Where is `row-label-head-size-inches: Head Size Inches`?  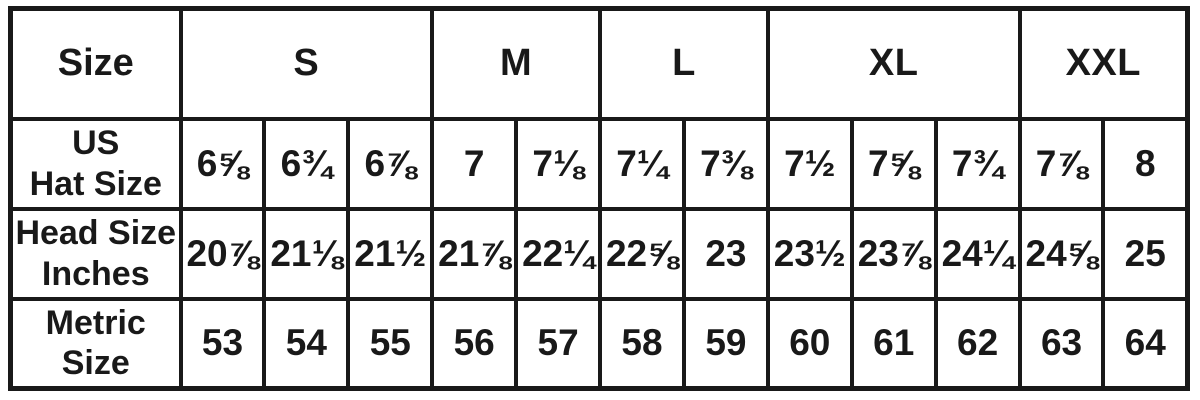
row-label-head-size-inches: Head Size Inches is located at coordinates (95, 253).